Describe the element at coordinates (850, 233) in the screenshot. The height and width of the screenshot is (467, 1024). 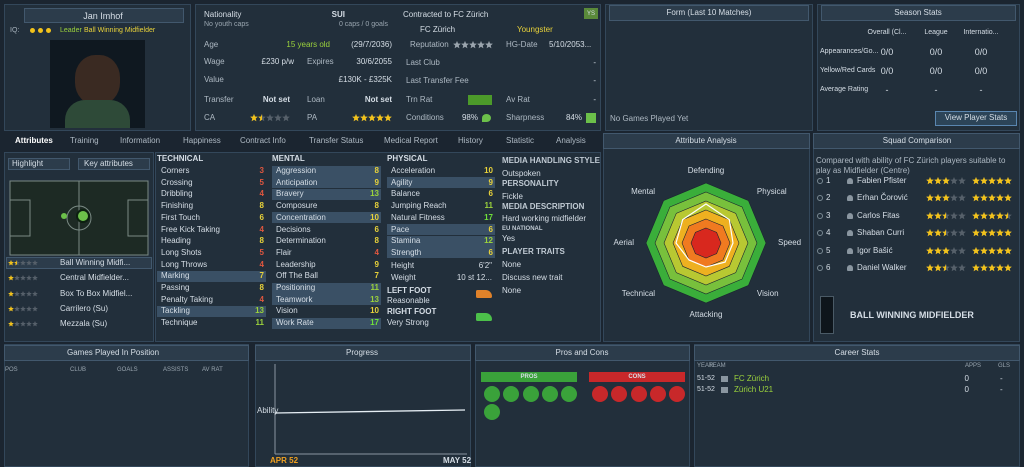
I see `person-icon` at that location.